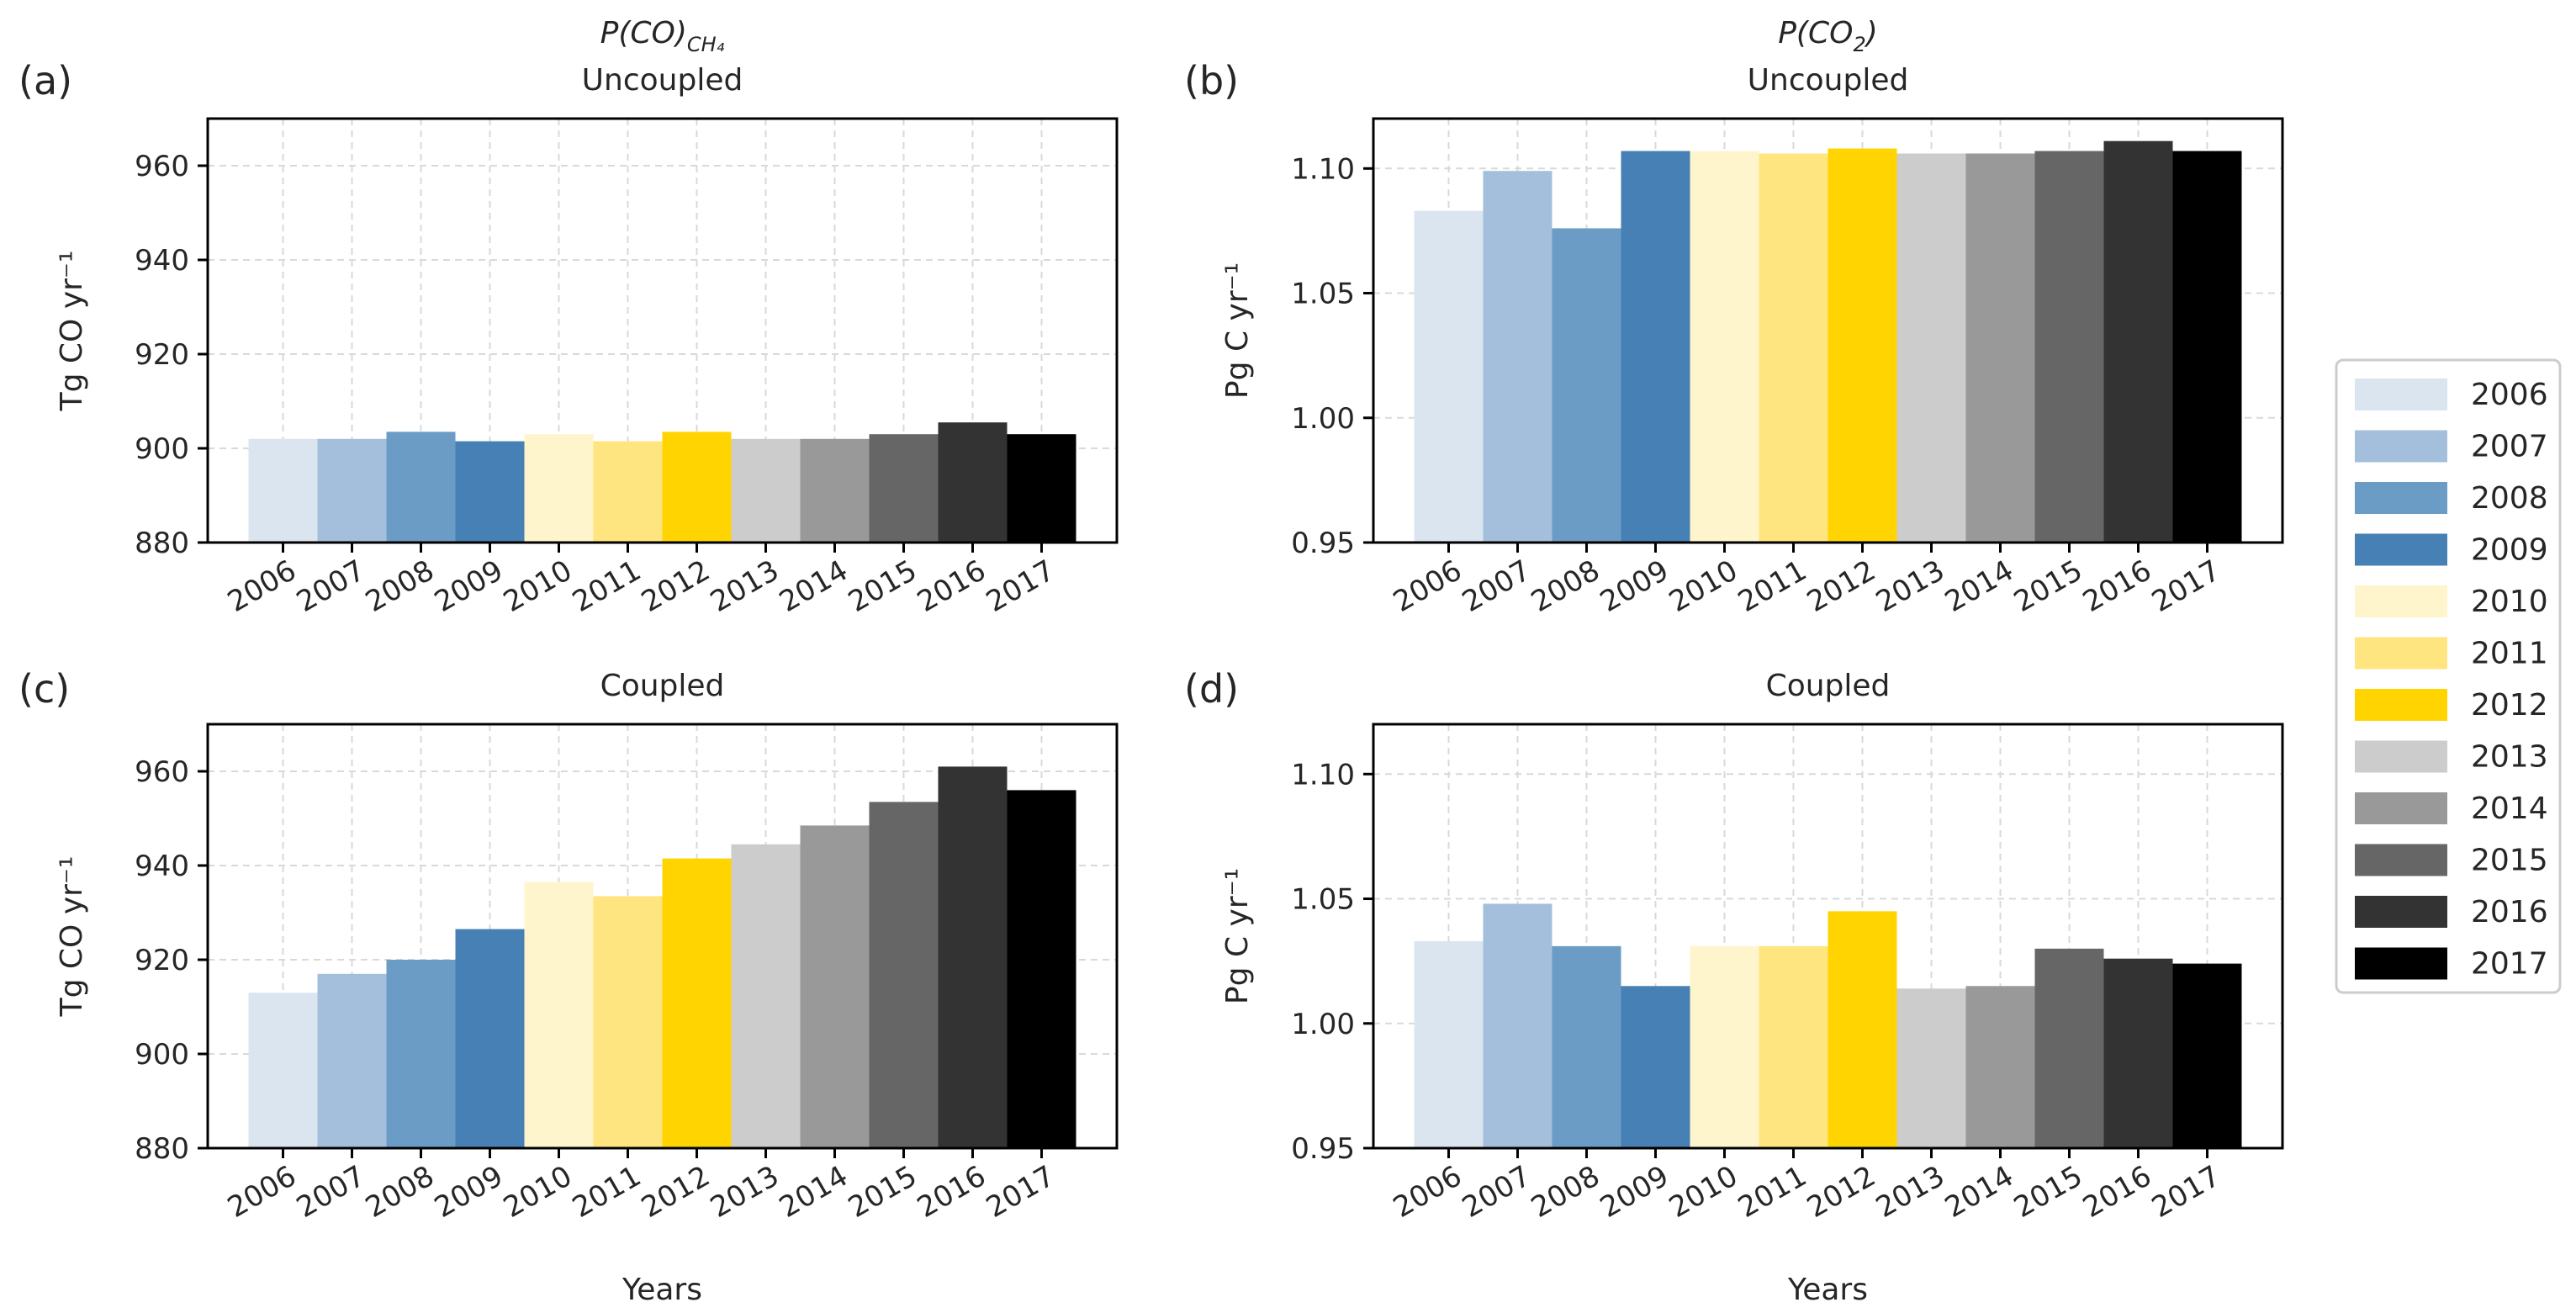 The image size is (2576, 1313). I want to click on y-tick-label: 960, so click(162, 772).